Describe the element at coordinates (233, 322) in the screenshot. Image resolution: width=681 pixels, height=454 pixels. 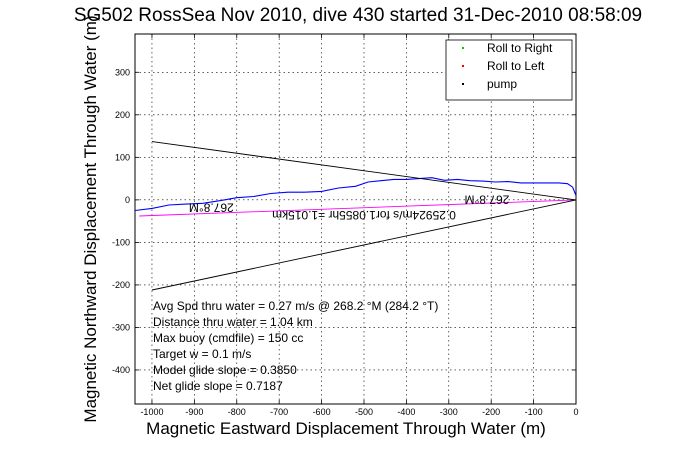
I see `dive-note: Distance thru water = 1.04 km` at that location.